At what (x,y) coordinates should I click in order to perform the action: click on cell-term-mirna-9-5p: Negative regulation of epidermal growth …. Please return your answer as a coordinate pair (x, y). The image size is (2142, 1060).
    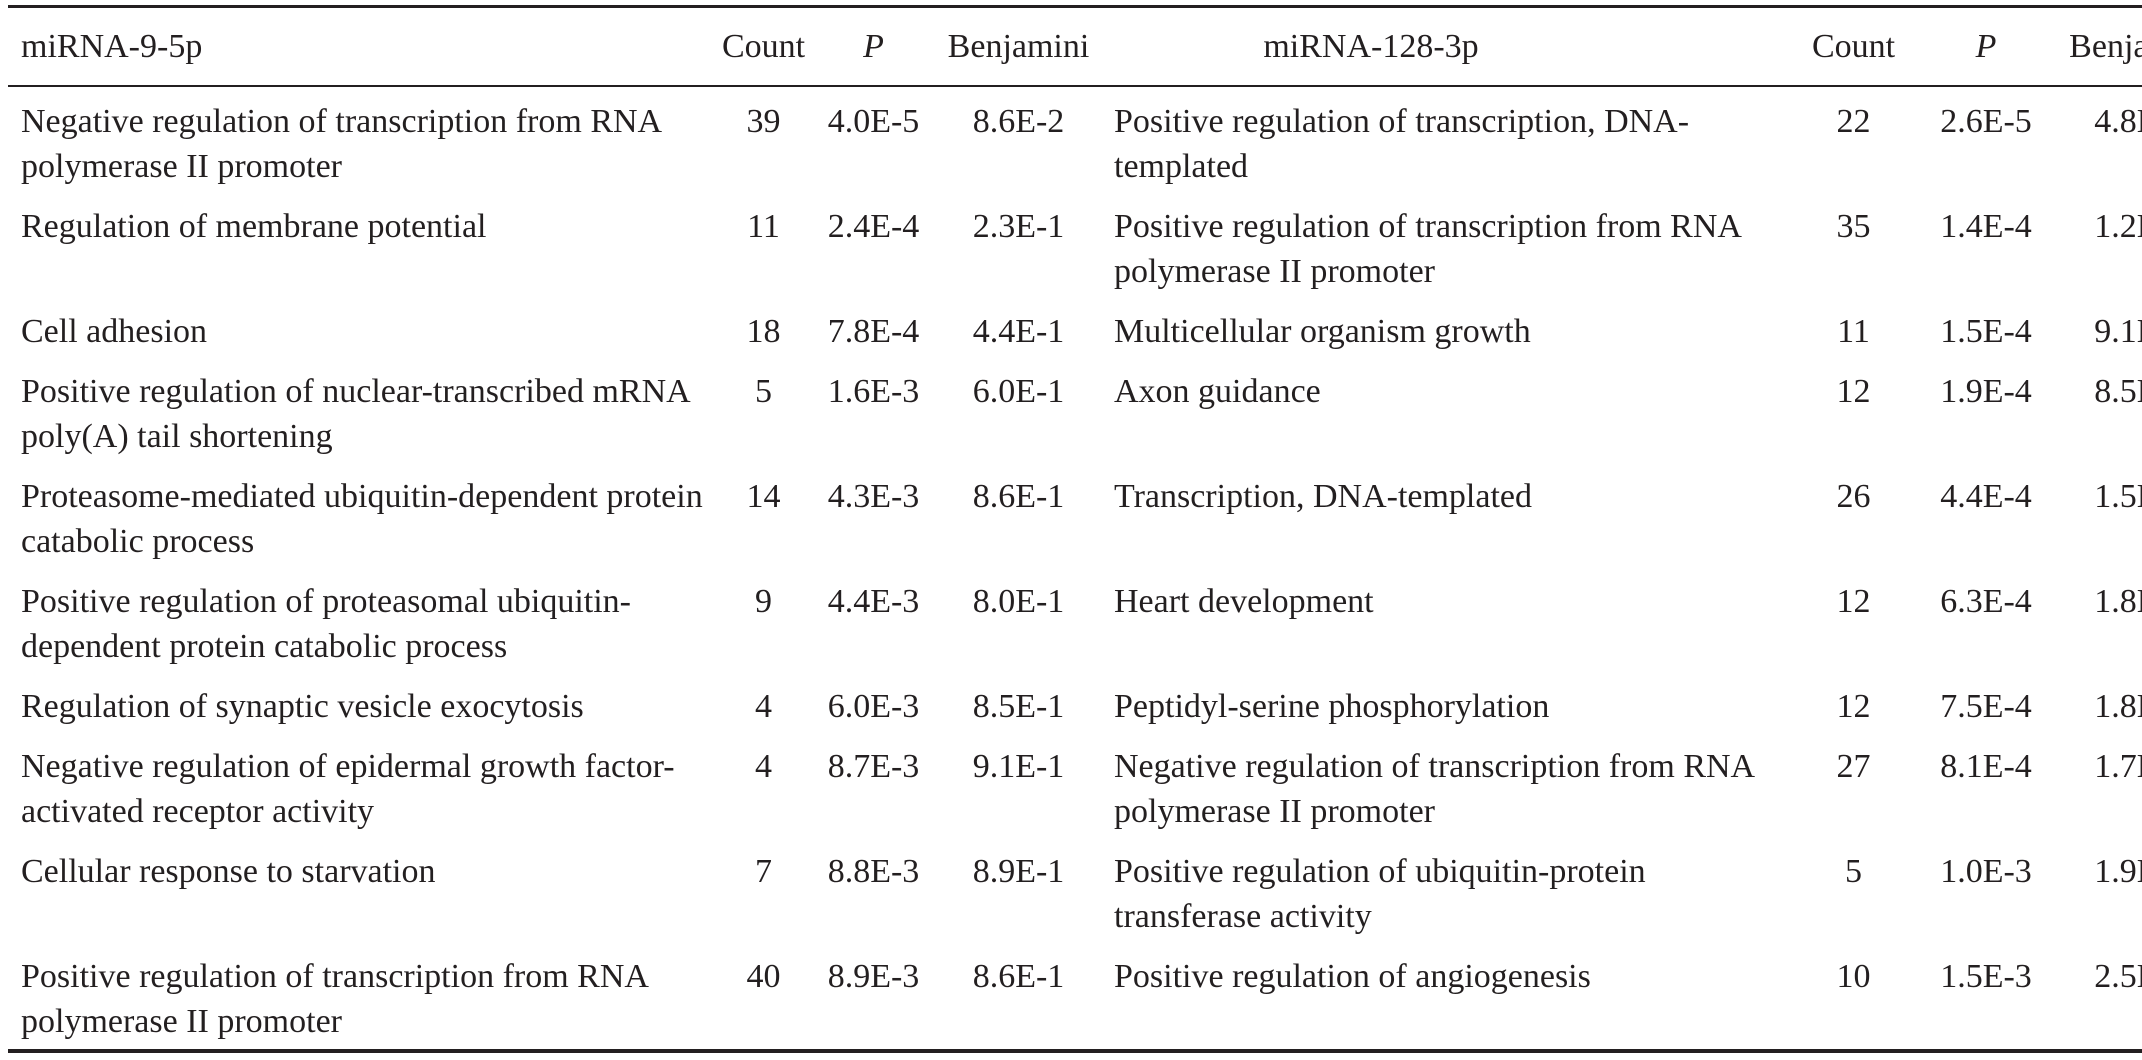
    Looking at the image, I should click on (362, 788).